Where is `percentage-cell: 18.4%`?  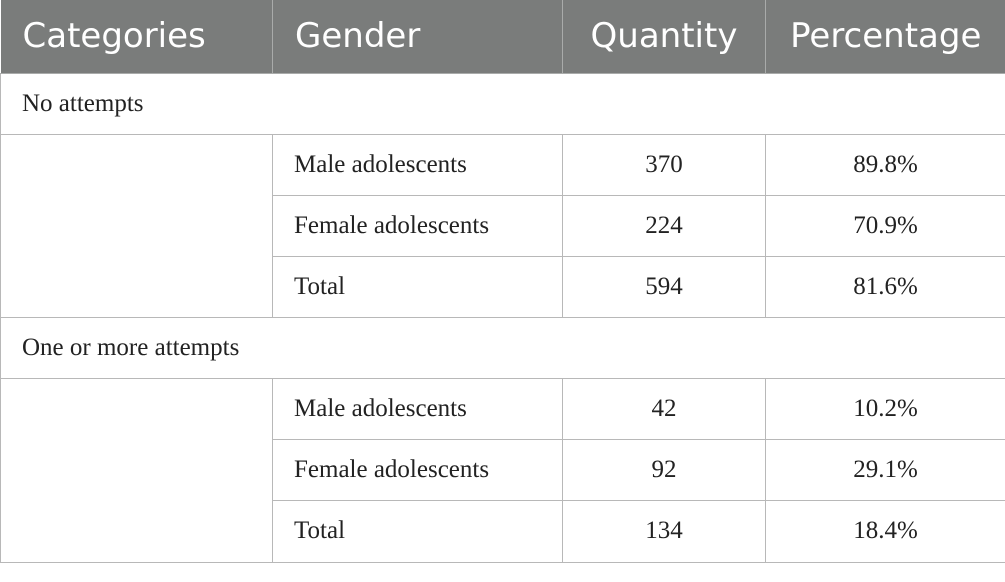 percentage-cell: 18.4% is located at coordinates (885, 531).